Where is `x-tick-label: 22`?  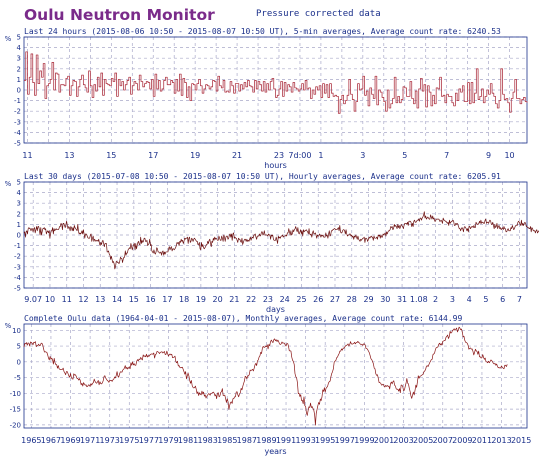 x-tick-label: 22 is located at coordinates (251, 299).